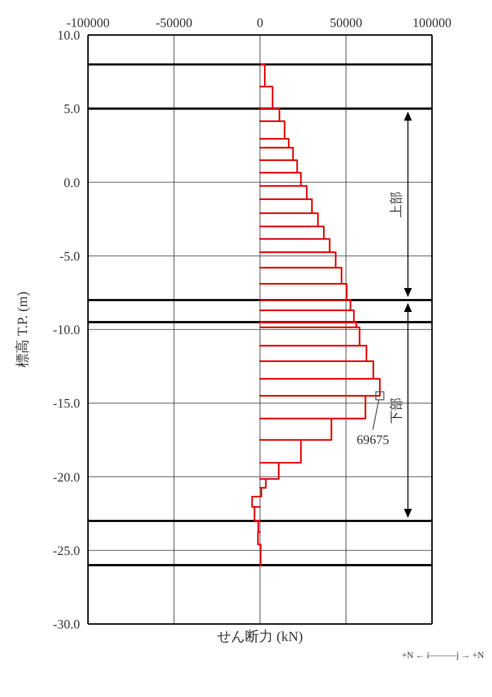 This screenshot has height=697, width=492. What do you see at coordinates (72, 108) in the screenshot?
I see `y-tick-label: 5.0` at bounding box center [72, 108].